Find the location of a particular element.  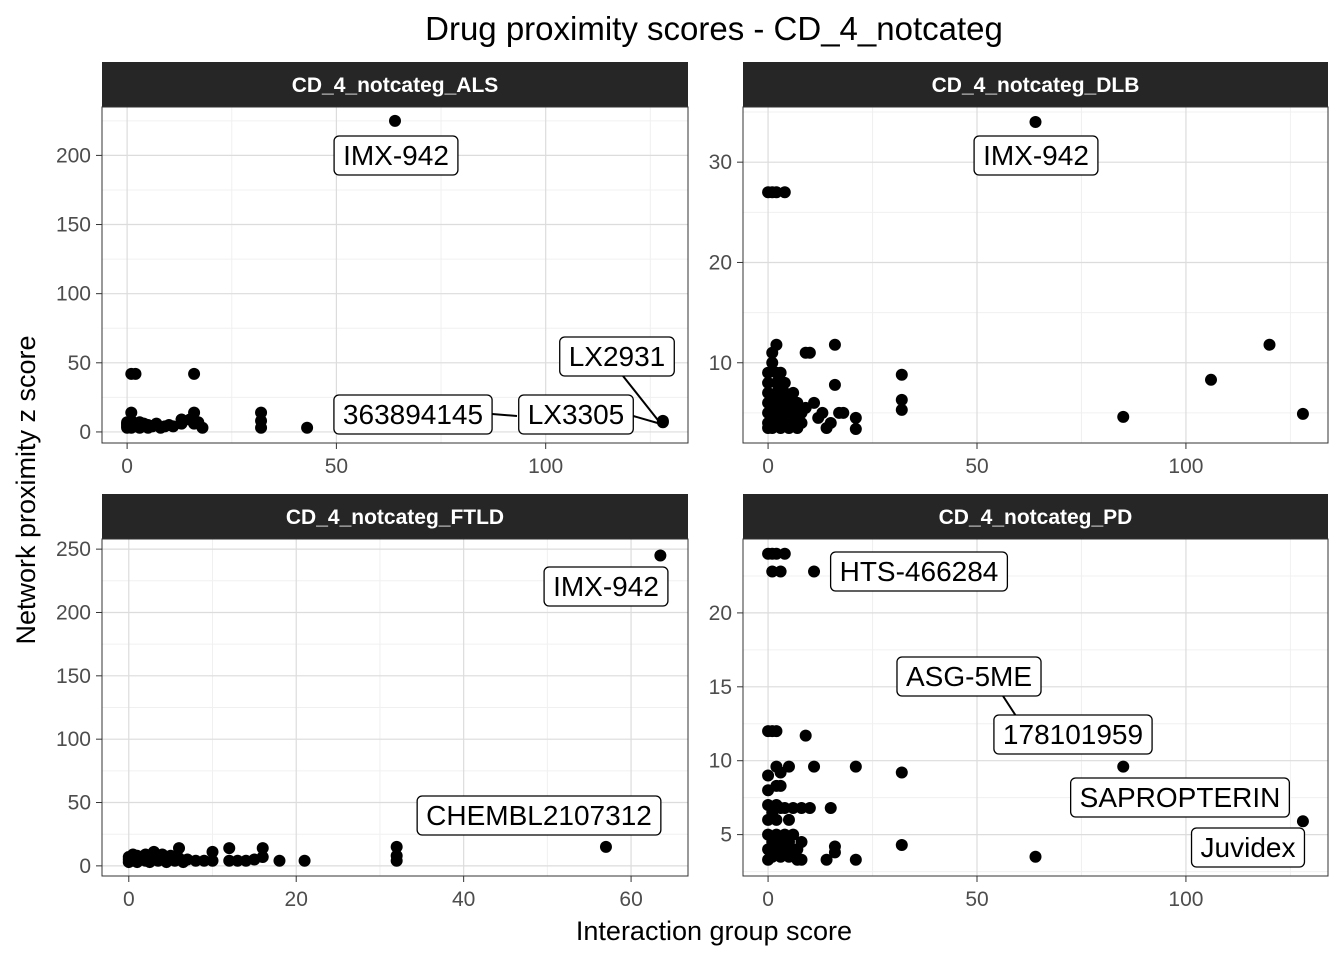

y-tick-label: 250 is located at coordinates (73, 549).